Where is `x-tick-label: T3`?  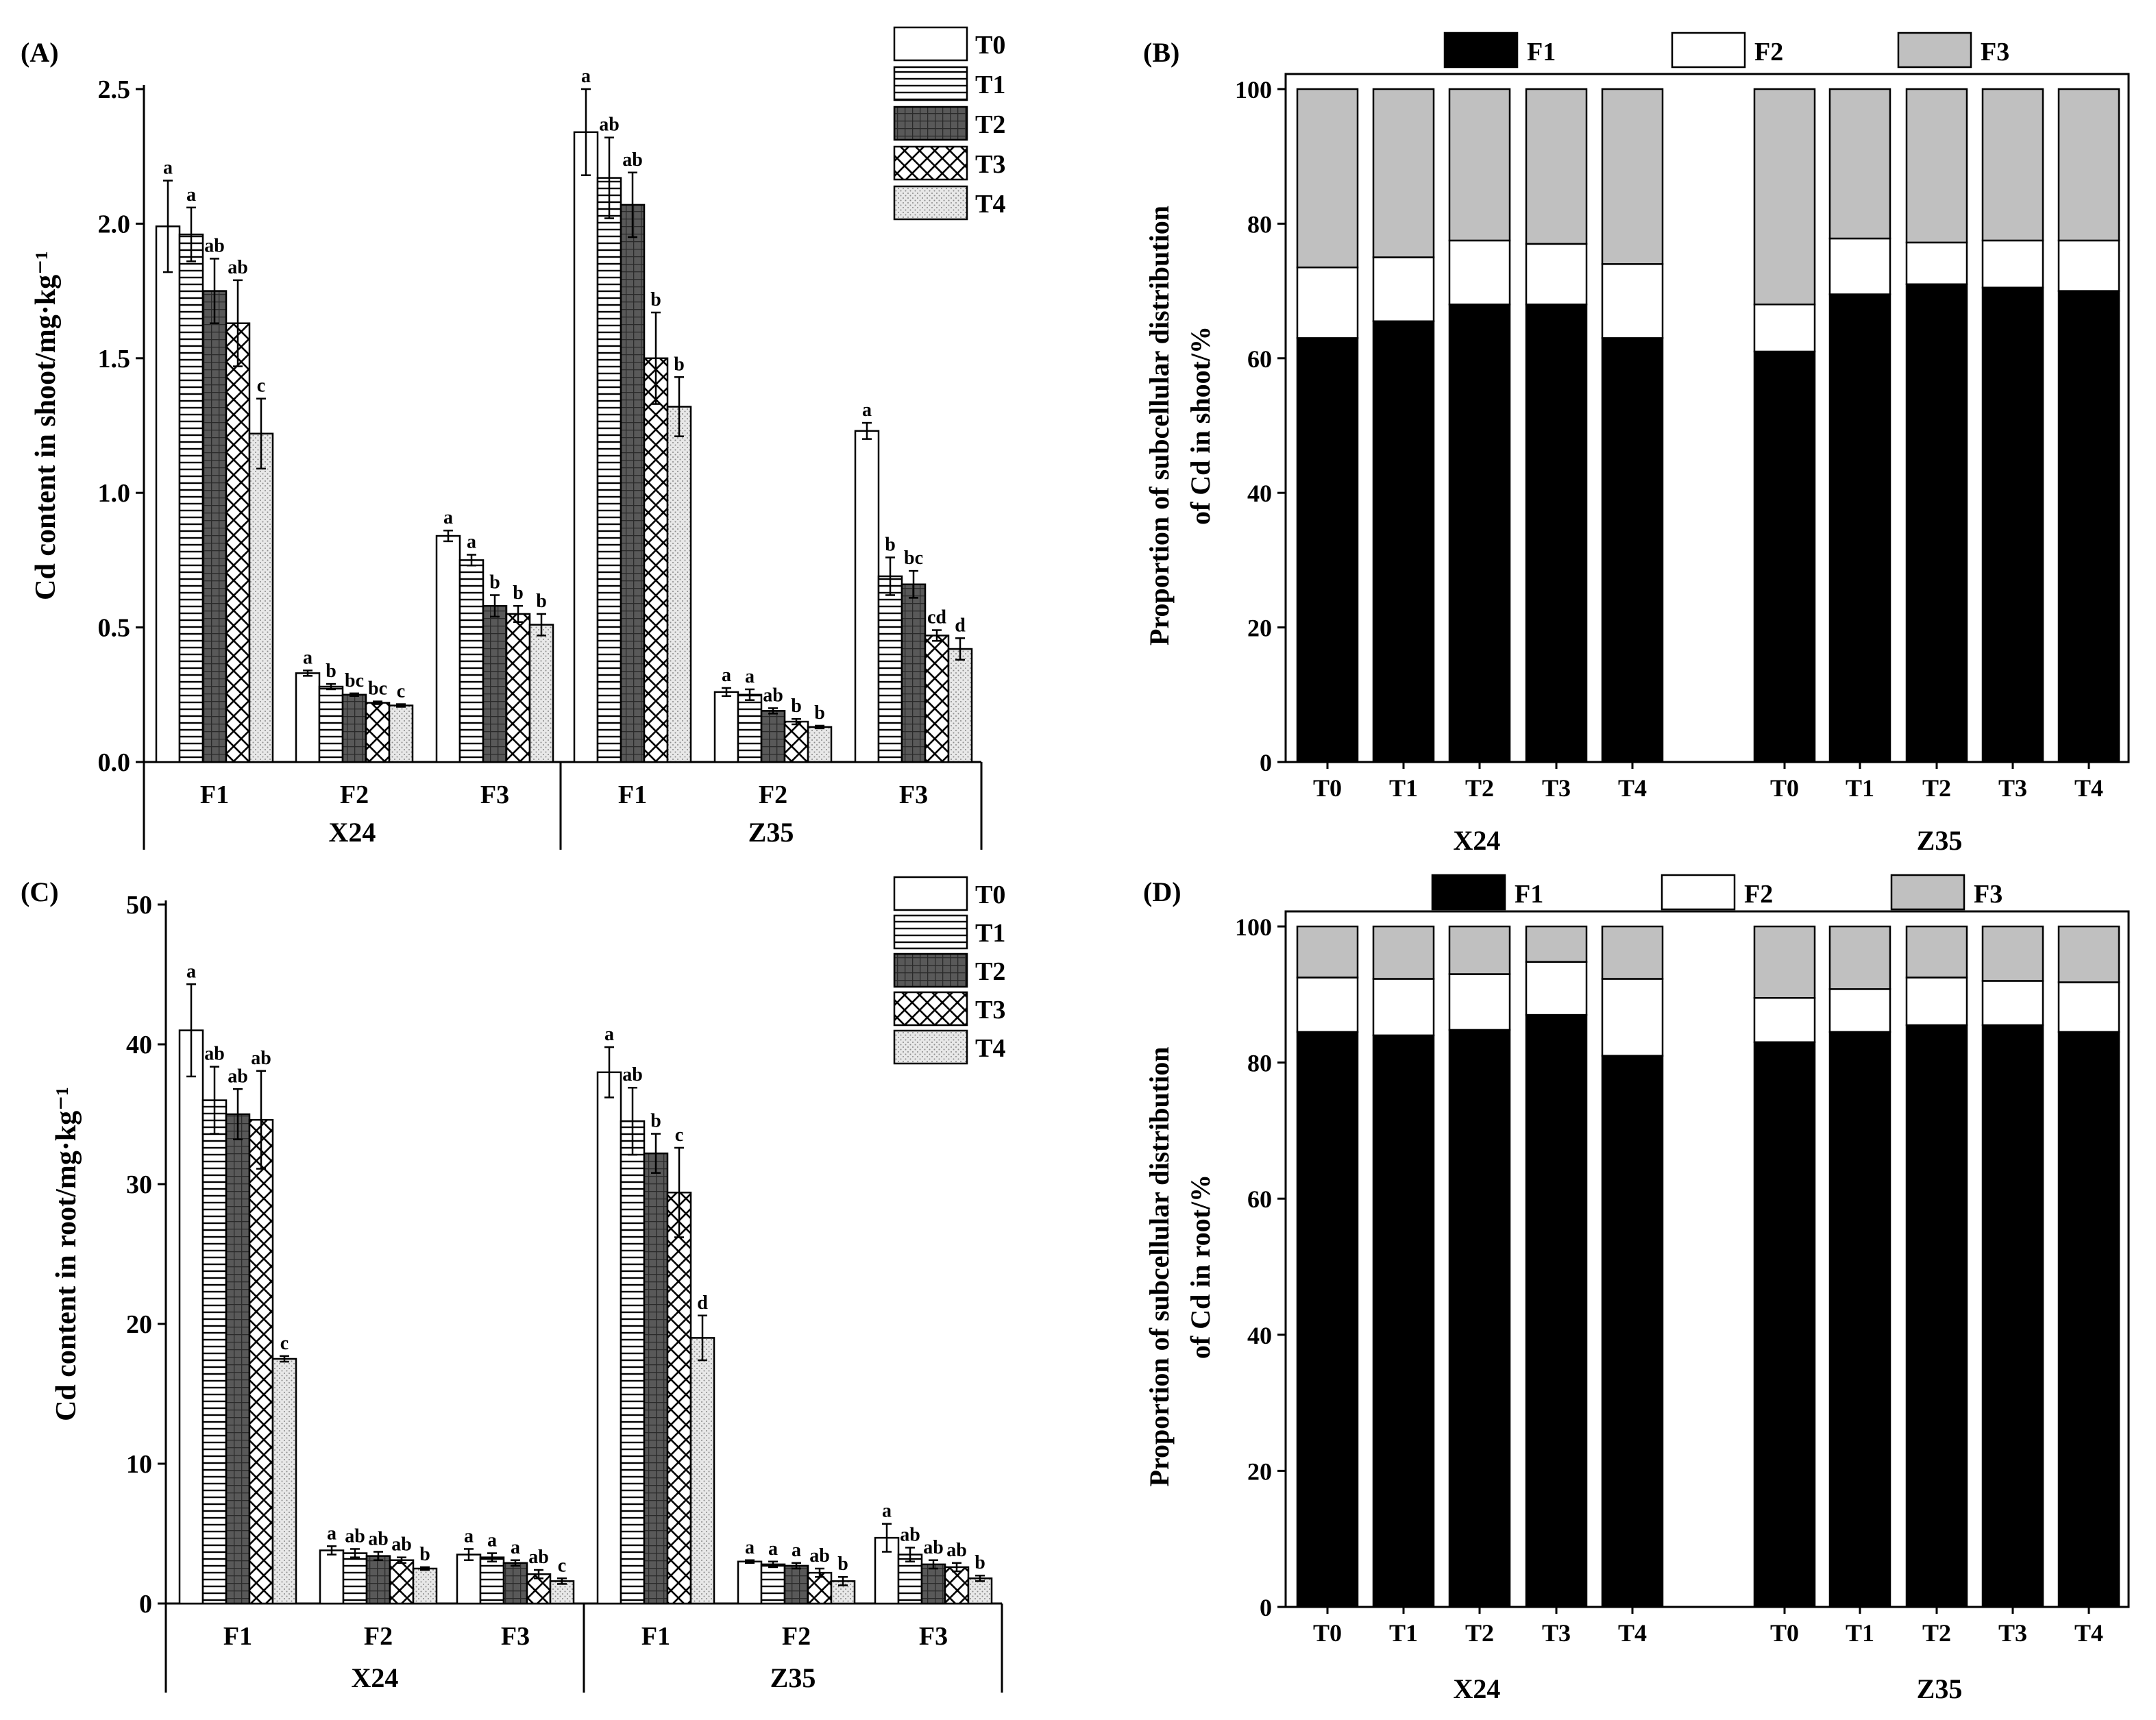
x-tick-label: T3 is located at coordinates (2012, 788).